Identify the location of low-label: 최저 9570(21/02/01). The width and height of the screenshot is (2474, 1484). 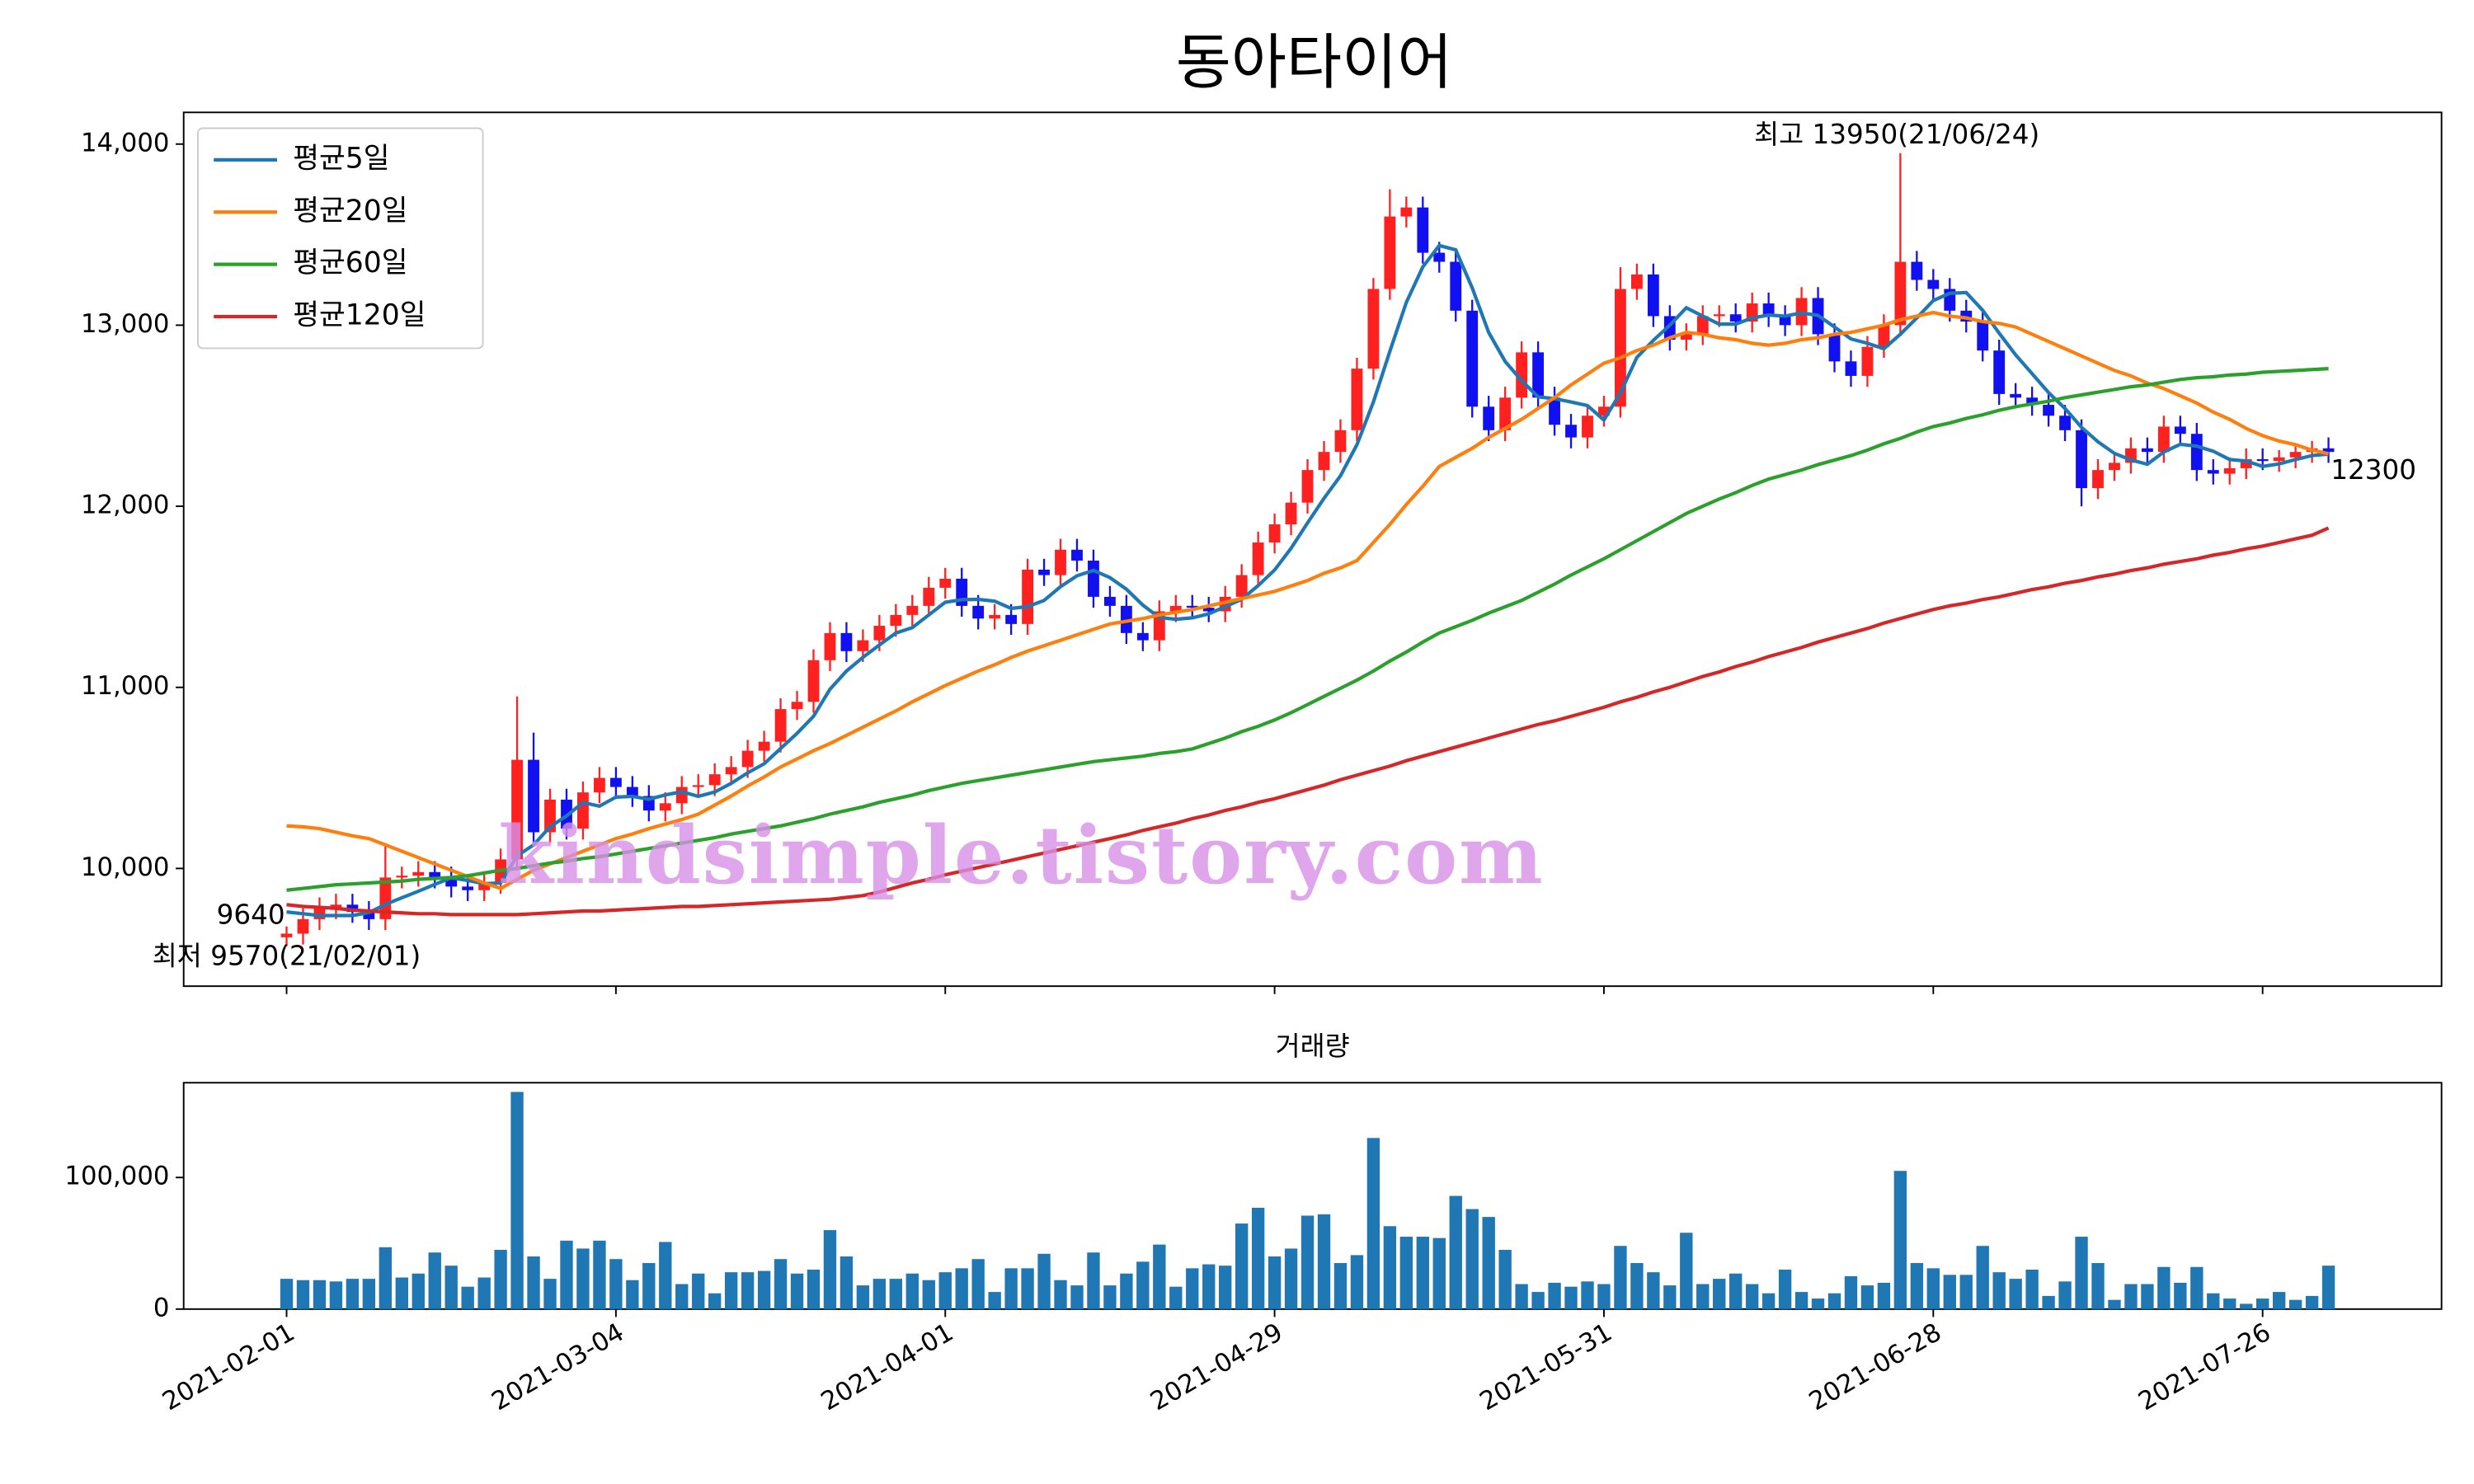
(287, 956).